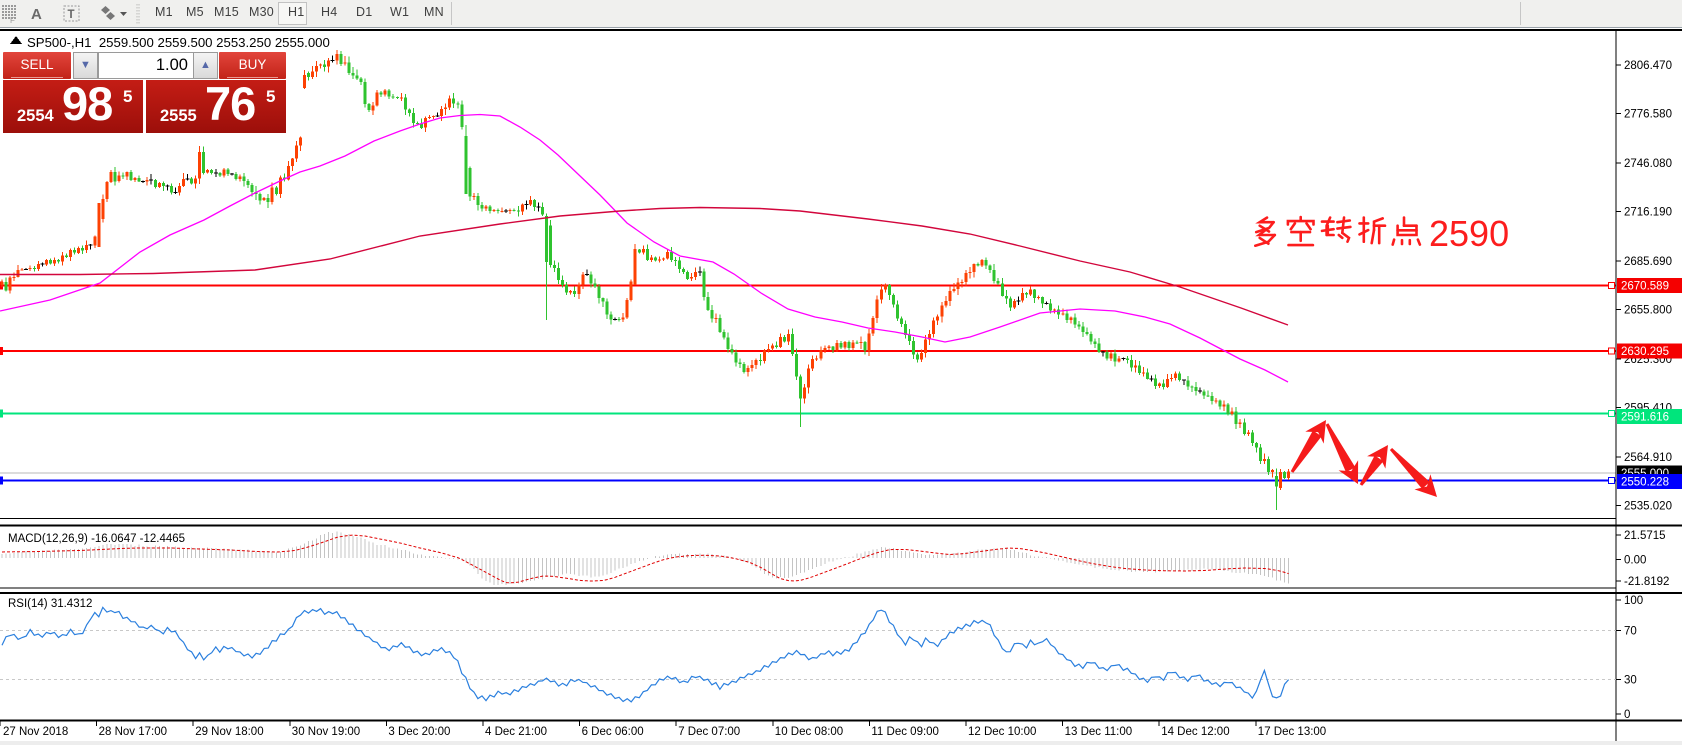 Image resolution: width=1682 pixels, height=745 pixels. Describe the element at coordinates (809, 732) in the screenshot. I see `svg-text: 10 Dec 08:00` at that location.